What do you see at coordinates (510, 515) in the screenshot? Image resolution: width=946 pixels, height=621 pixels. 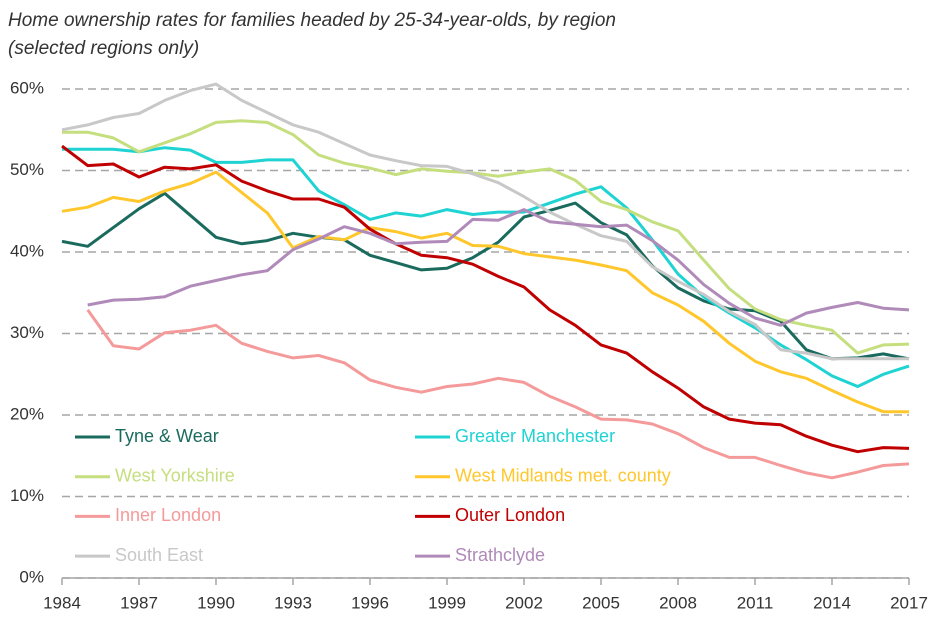 I see `legend-label: Outer London` at bounding box center [510, 515].